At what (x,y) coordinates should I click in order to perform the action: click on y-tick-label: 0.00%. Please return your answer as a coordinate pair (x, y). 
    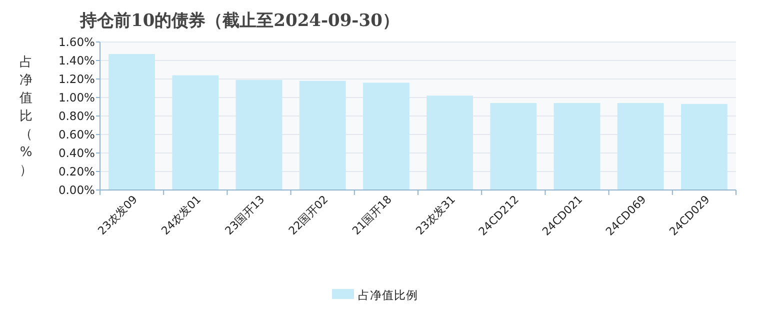
    Looking at the image, I should click on (77, 190).